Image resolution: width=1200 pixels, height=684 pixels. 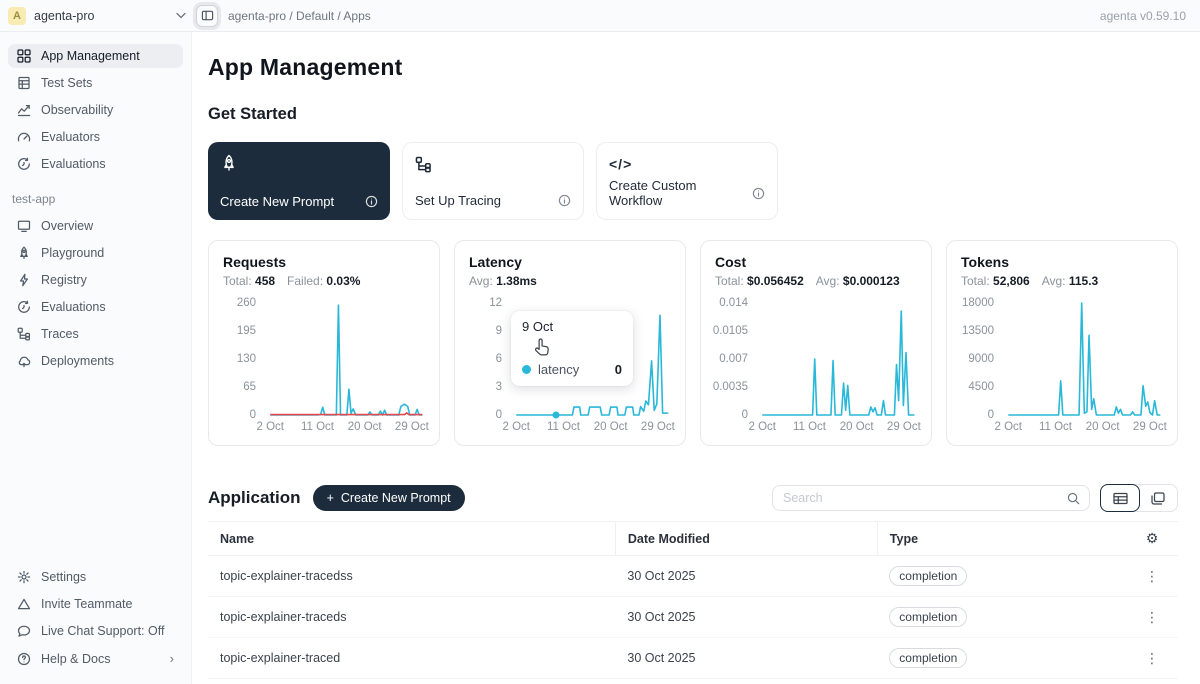 What do you see at coordinates (730, 359) in the screenshot?
I see `y-axis: 0.014 0.0105 0.007 0.0035 0` at bounding box center [730, 359].